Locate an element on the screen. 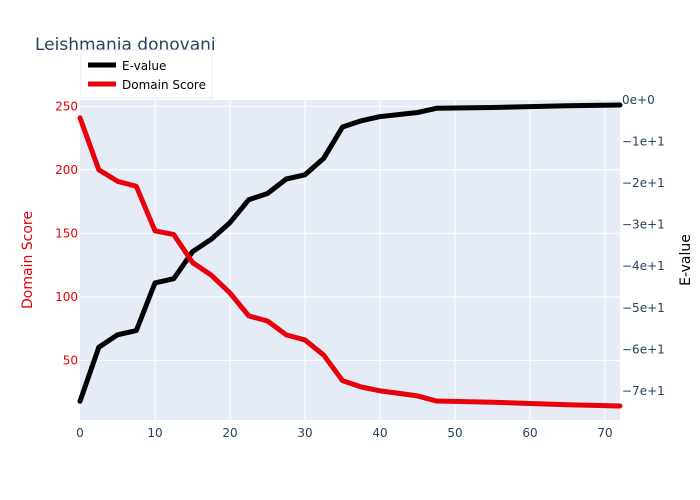 This screenshot has height=500, width=700. y-right-tick-label: −5e+1 is located at coordinates (643, 308).